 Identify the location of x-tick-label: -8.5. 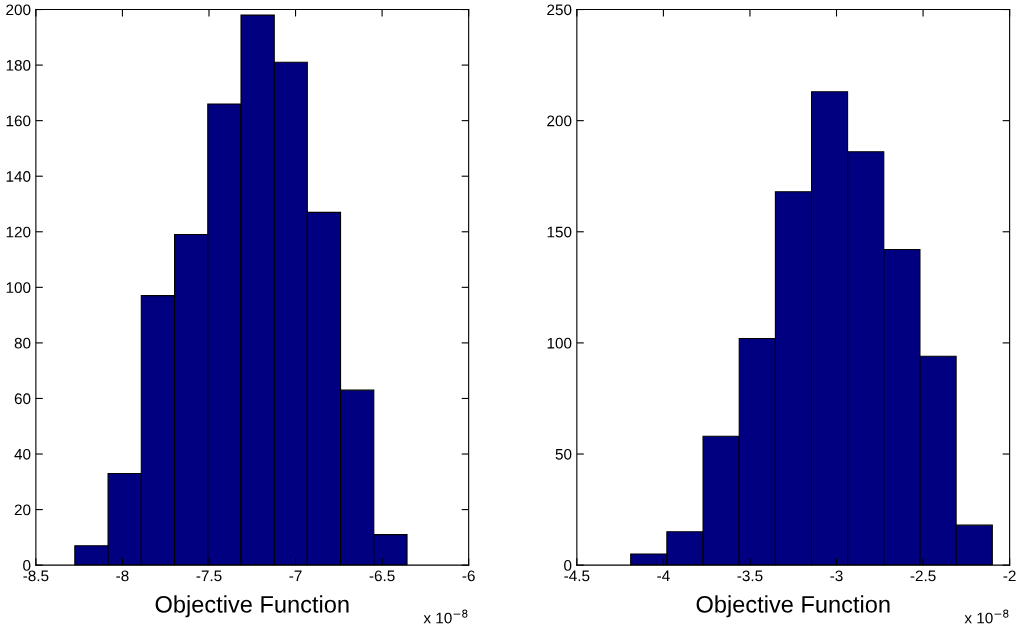
(36, 576).